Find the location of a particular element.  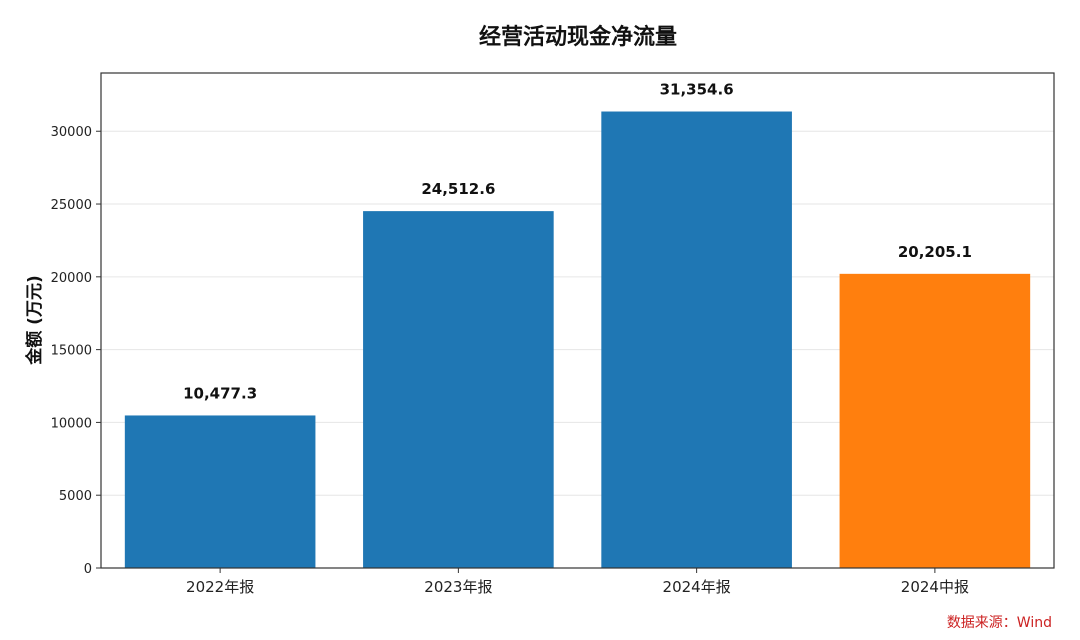

y-tick-label: 5000 is located at coordinates (75, 496).